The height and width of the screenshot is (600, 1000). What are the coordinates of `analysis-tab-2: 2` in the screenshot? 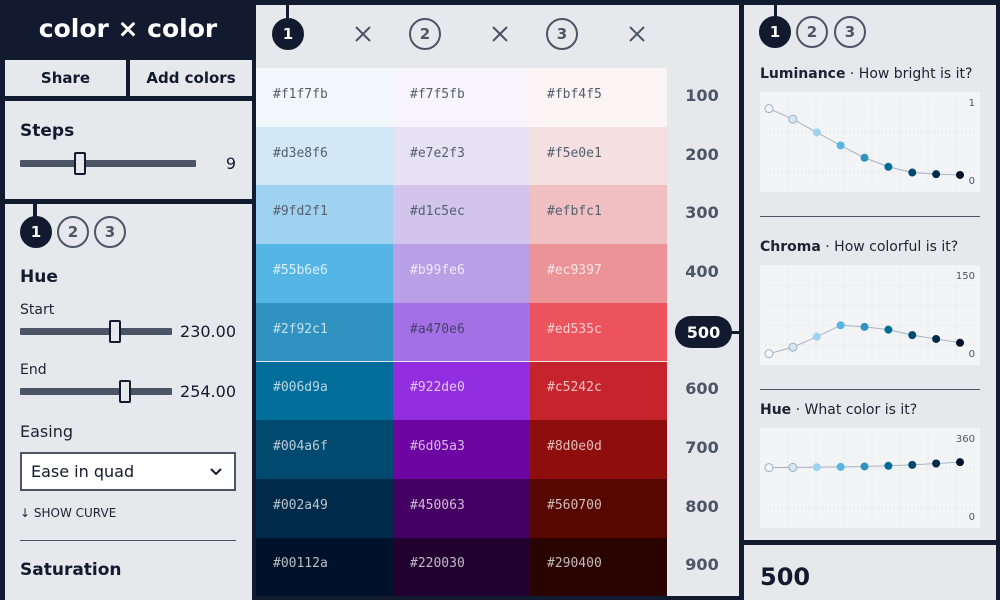 It's located at (812, 32).